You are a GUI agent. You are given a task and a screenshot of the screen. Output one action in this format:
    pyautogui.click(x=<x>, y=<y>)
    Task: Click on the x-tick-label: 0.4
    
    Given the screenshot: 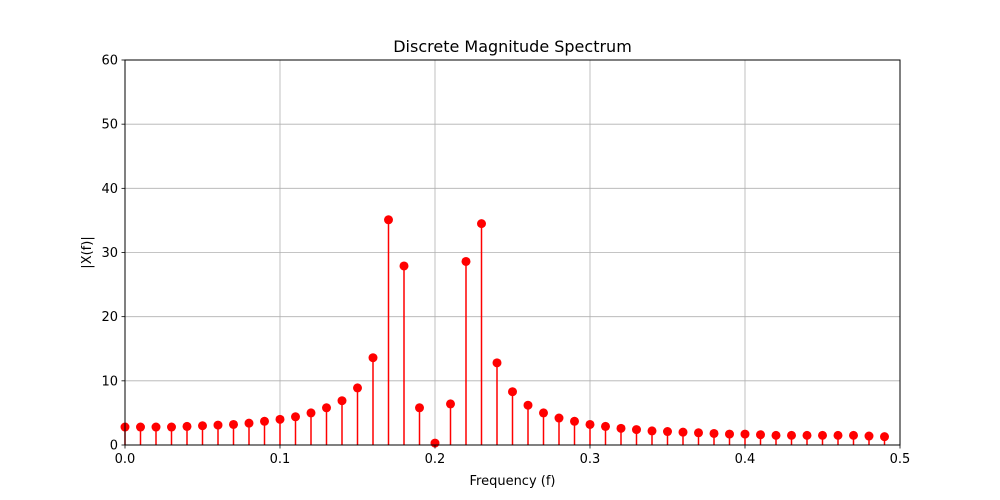 What is the action you would take?
    pyautogui.click(x=745, y=459)
    